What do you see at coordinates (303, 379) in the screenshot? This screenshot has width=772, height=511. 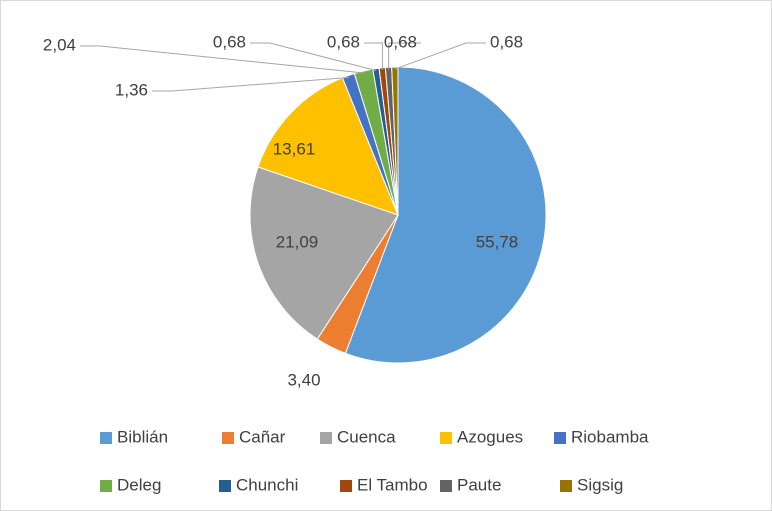 I see `data-label: 3,40` at bounding box center [303, 379].